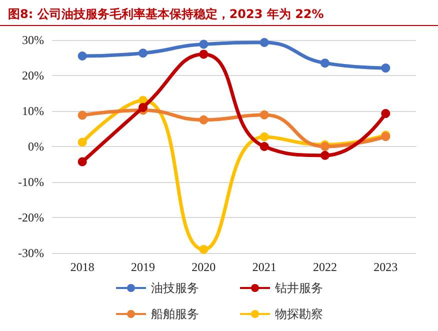  Describe the element at coordinates (33, 40) in the screenshot. I see `y-tick-label: 30%` at that location.